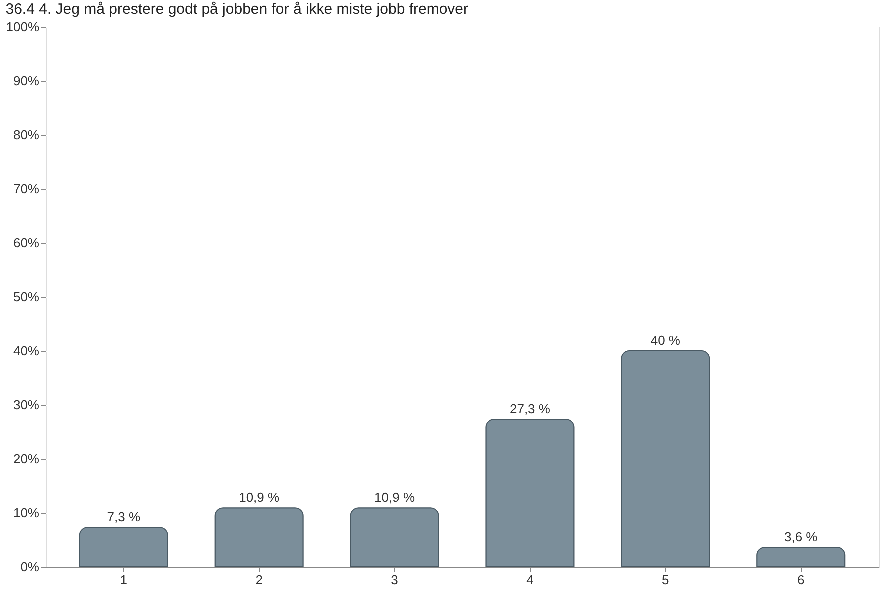  I want to click on data-label: 40 %, so click(665, 340).